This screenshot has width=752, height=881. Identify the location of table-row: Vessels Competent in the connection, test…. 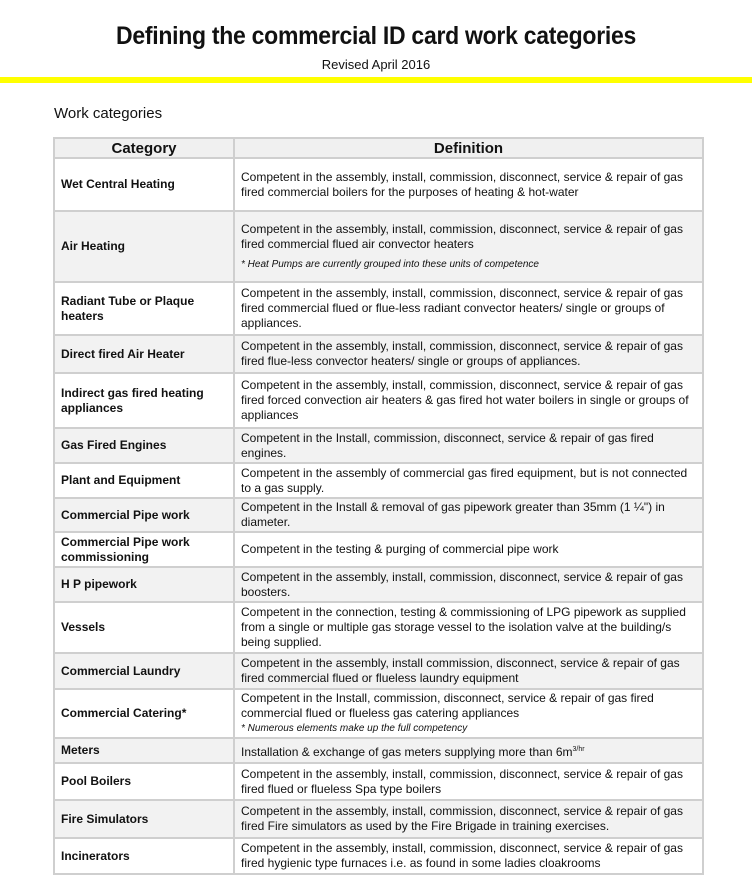
(378, 627).